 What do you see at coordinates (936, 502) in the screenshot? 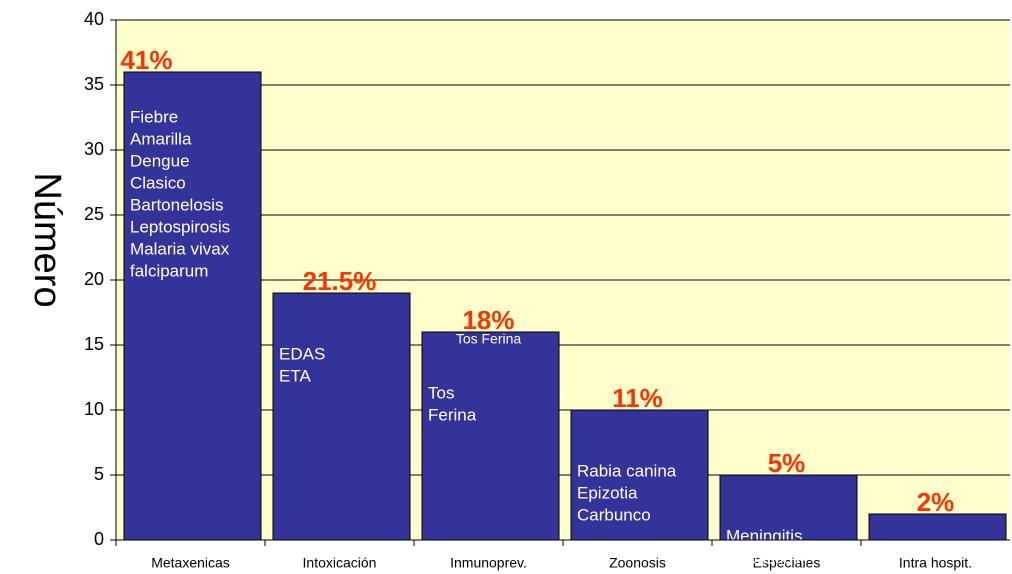
I see `percent-label: 2%` at bounding box center [936, 502].